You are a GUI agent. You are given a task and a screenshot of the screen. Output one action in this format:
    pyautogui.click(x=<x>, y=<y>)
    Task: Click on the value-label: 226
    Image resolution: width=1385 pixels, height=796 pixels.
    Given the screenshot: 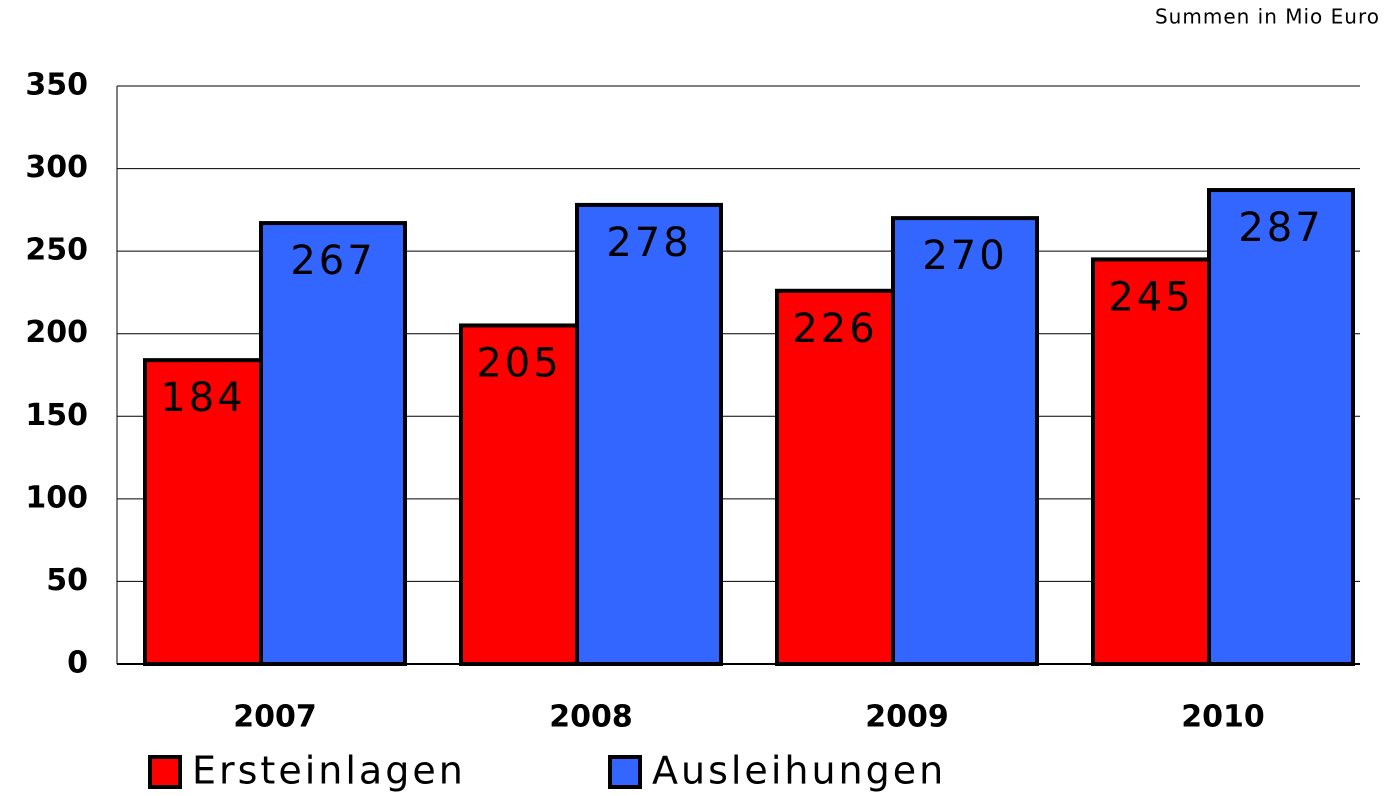 What is the action you would take?
    pyautogui.click(x=834, y=329)
    